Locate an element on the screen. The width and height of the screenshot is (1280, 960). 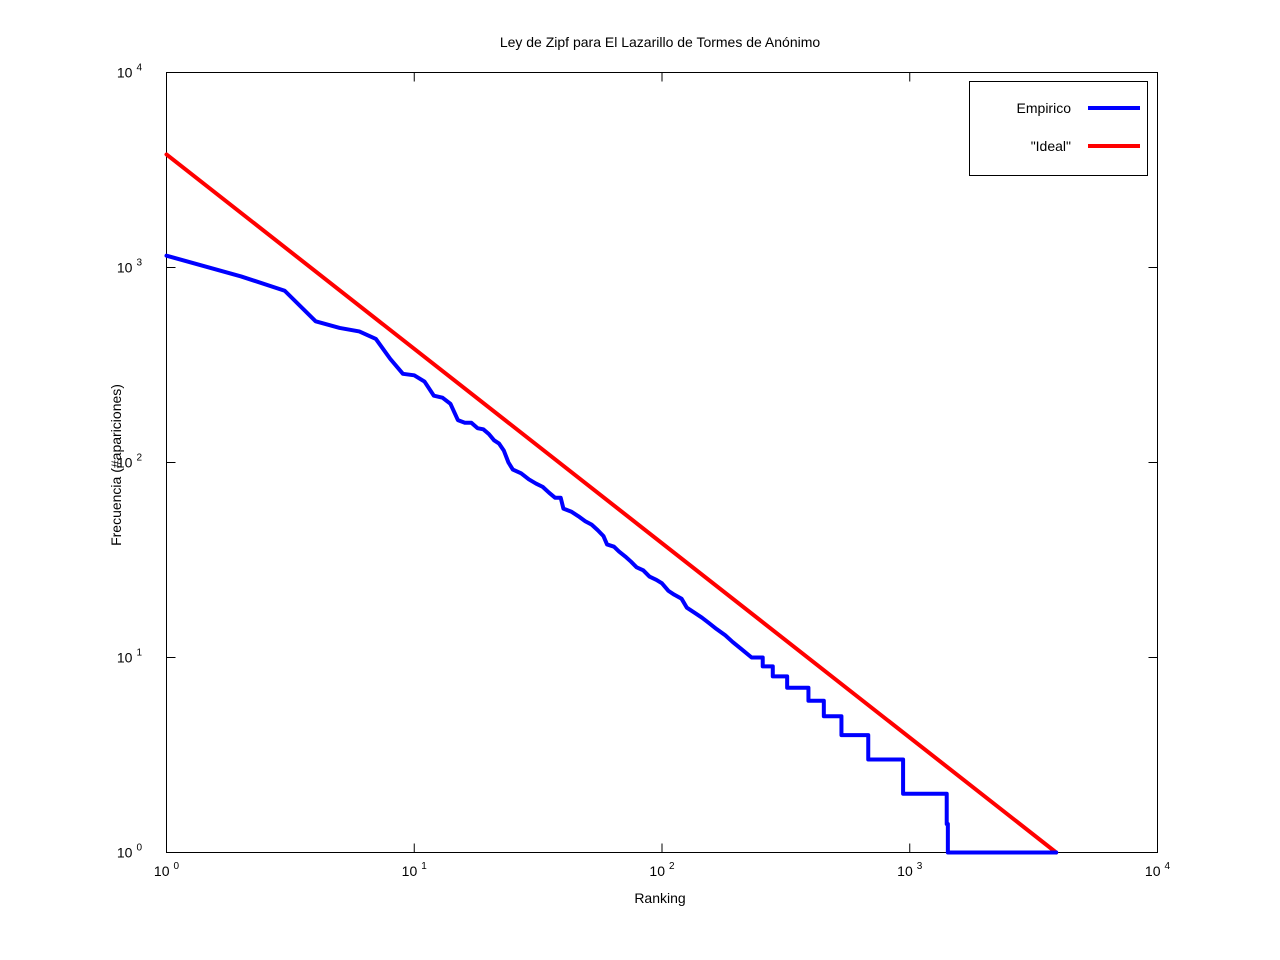
y-tick-label: 10 3 is located at coordinates (130, 267).